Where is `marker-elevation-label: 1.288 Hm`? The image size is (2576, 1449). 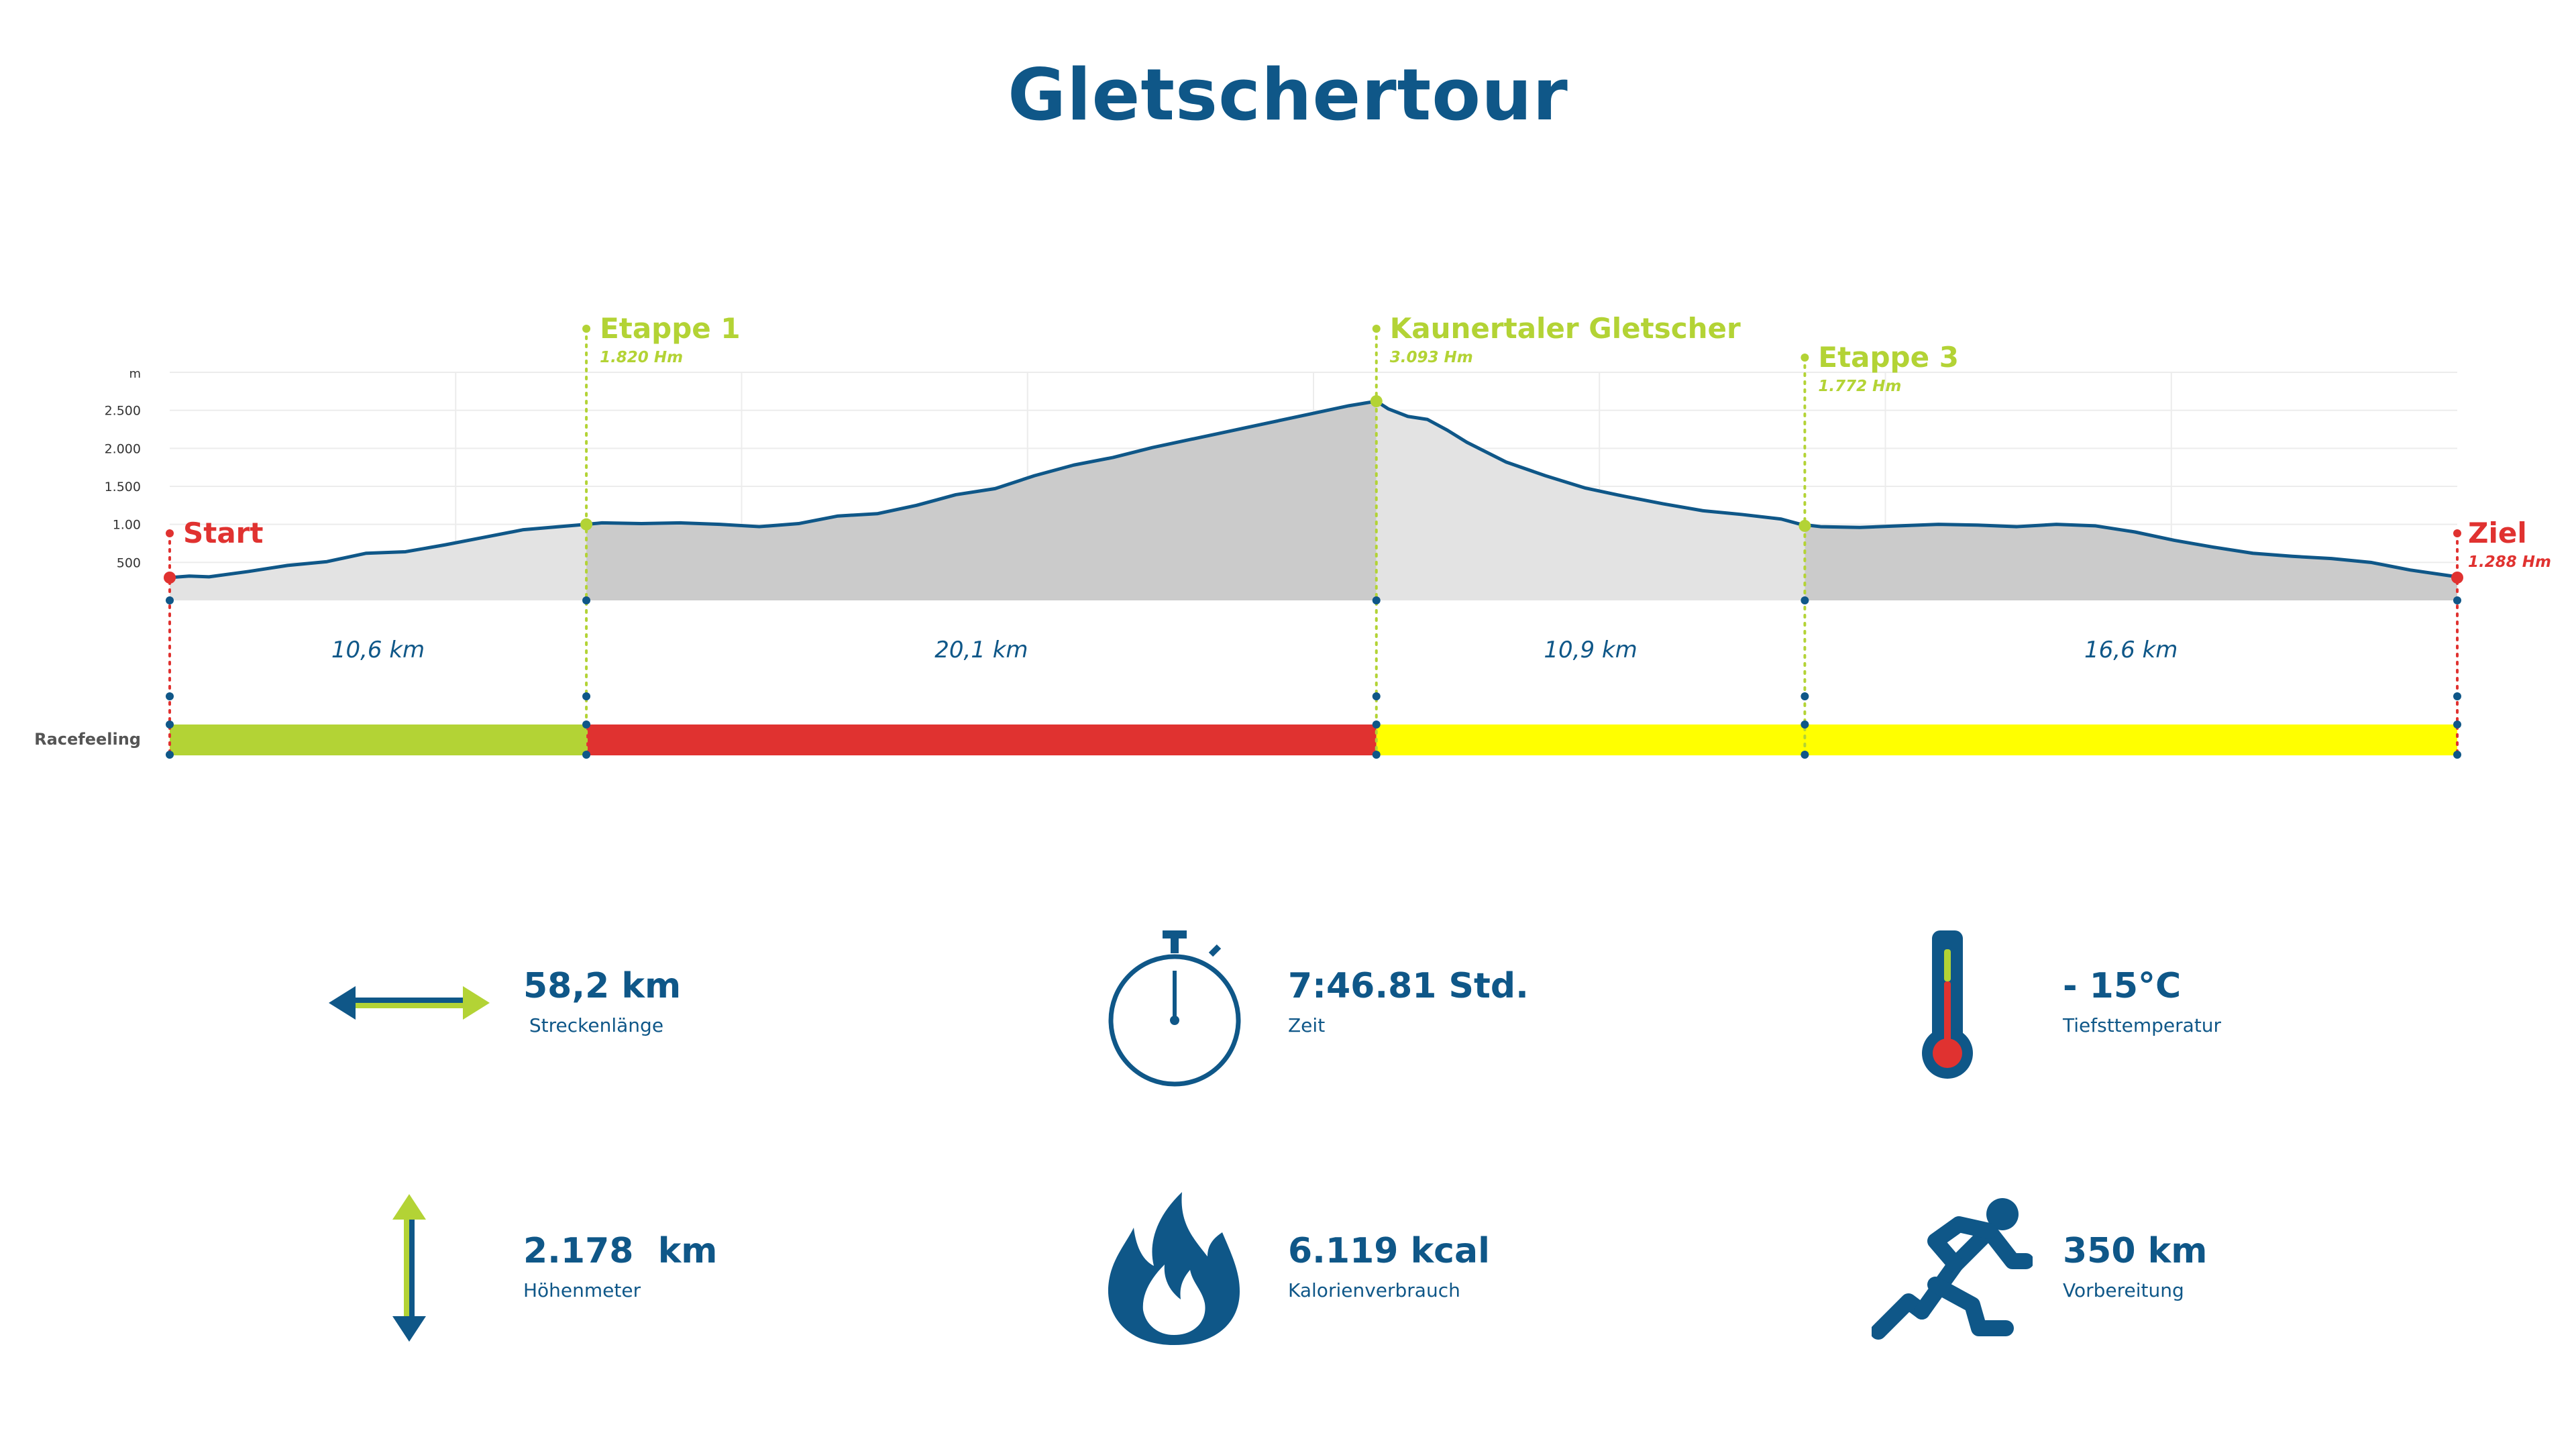 marker-elevation-label: 1.288 Hm is located at coordinates (2509, 562).